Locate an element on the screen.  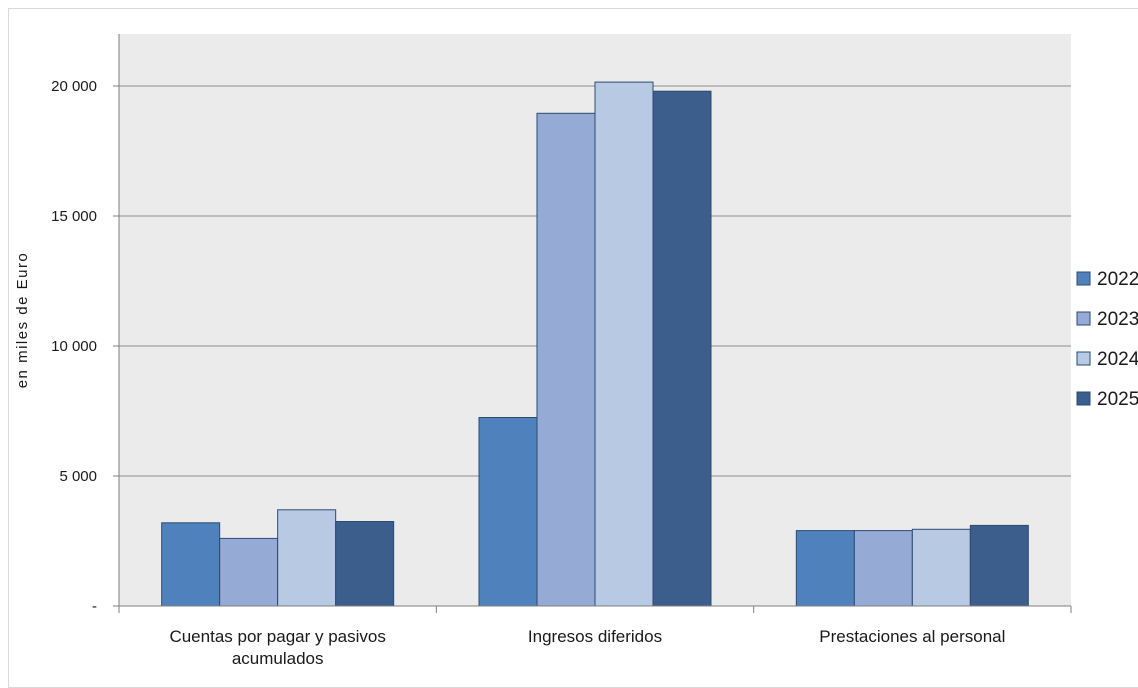
y-tick-label: 5 000 is located at coordinates (78, 476).